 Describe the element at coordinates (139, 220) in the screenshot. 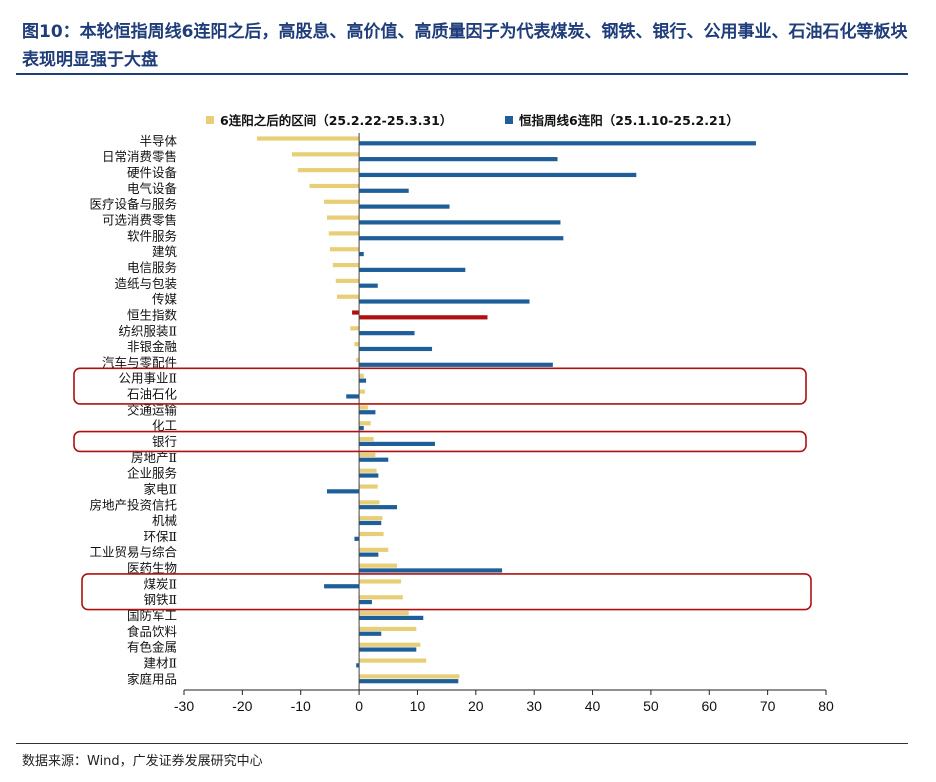

I see `category-label-5: 可选消费零售` at that location.